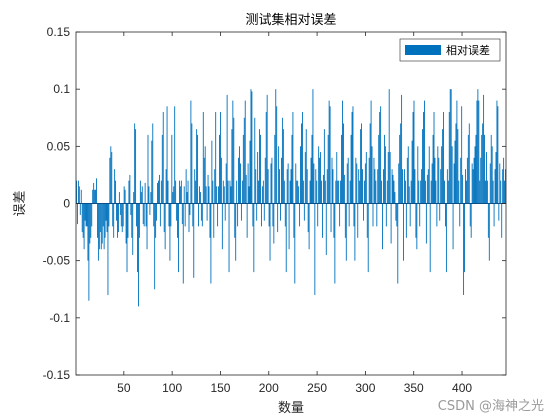 This screenshot has width=560, height=420. Describe the element at coordinates (450, 50) in the screenshot. I see `legend: 相对误差` at that location.